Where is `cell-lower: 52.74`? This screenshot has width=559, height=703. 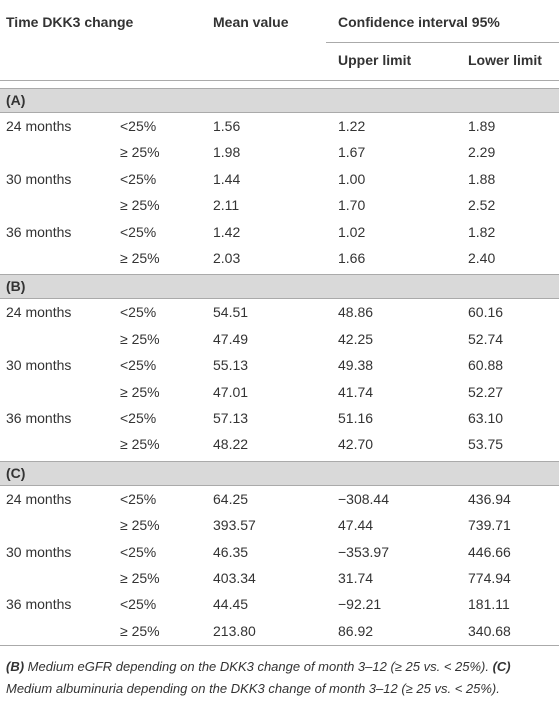 cell-lower: 52.74 is located at coordinates (486, 338).